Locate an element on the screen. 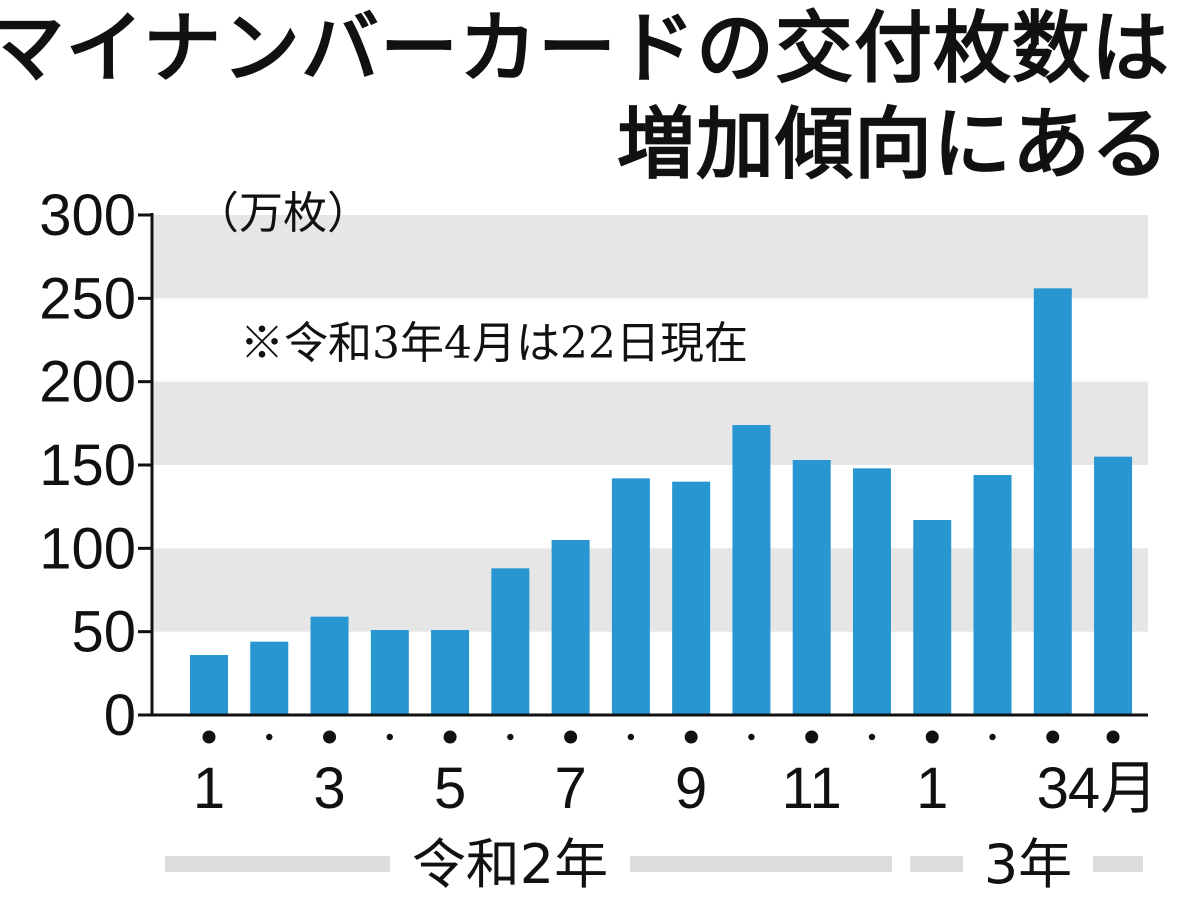 The width and height of the screenshot is (1200, 909). y-tick-labels: 0 50 100 150 200 250 300 is located at coordinates (87, 465).